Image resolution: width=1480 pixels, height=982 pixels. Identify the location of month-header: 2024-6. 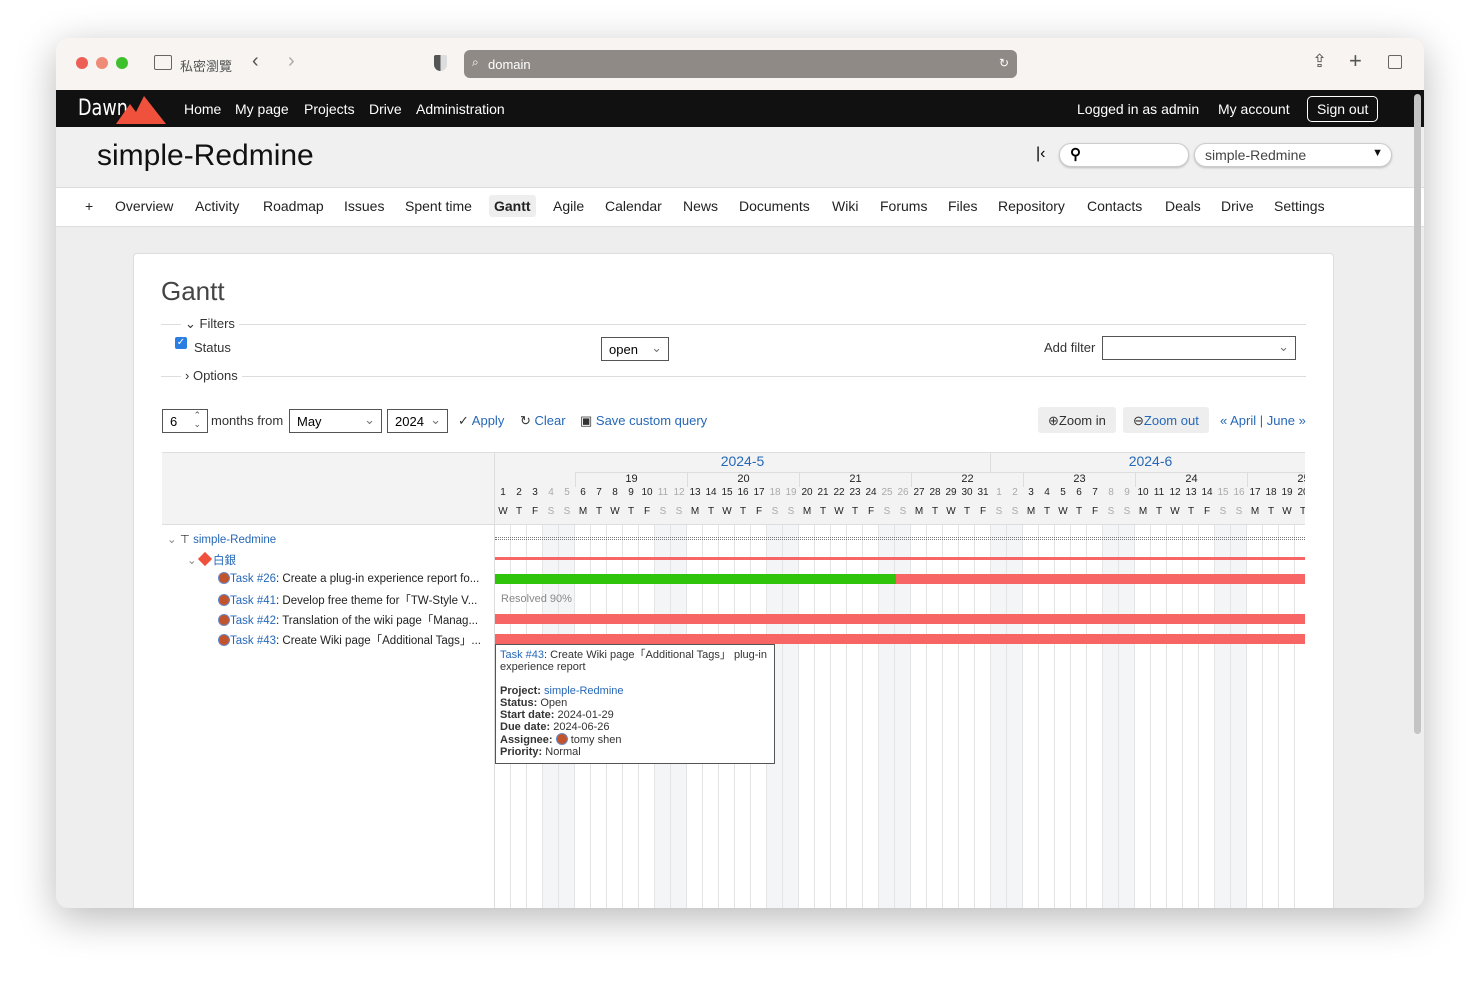
(1148, 462).